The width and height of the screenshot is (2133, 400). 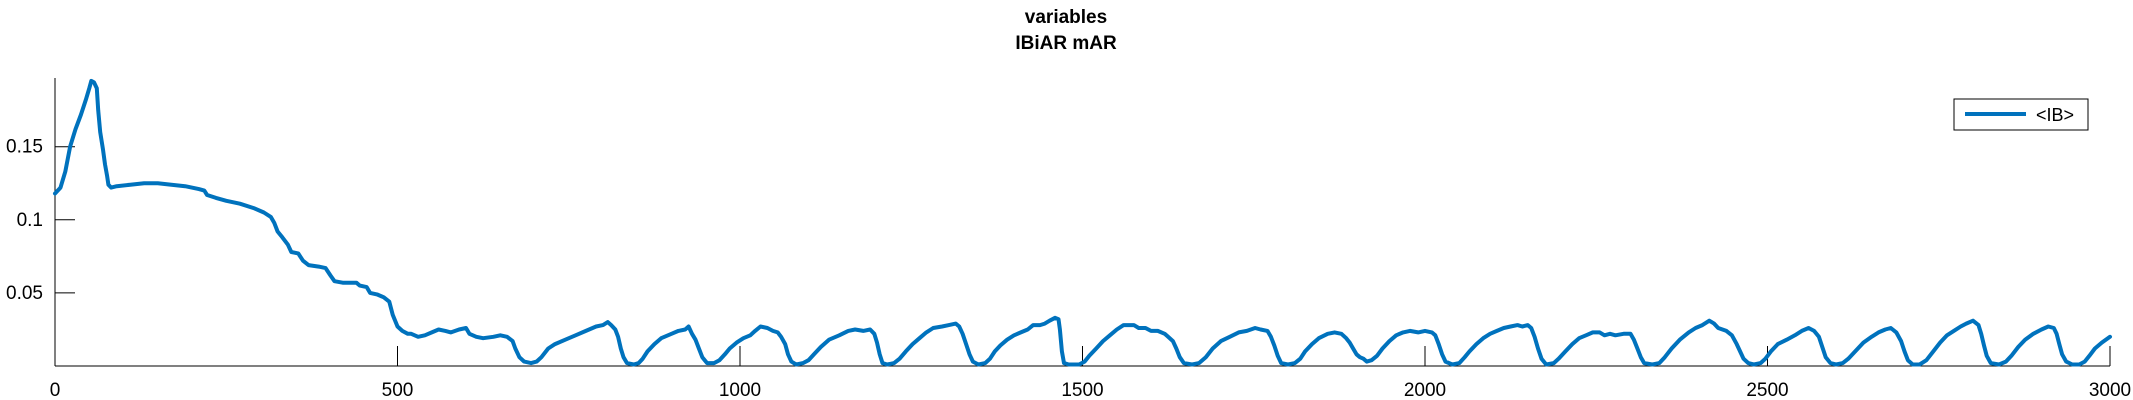 I want to click on x-tick-label: 1000, so click(x=740, y=390).